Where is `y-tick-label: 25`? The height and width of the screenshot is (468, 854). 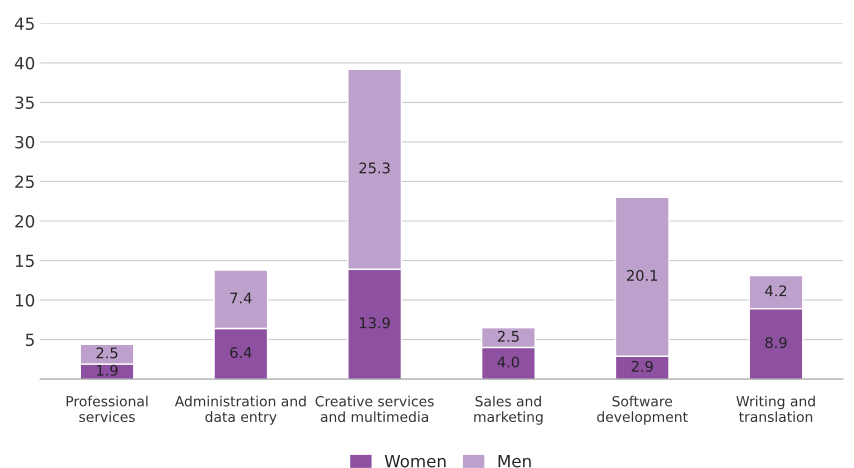
y-tick-label: 25 is located at coordinates (24, 181).